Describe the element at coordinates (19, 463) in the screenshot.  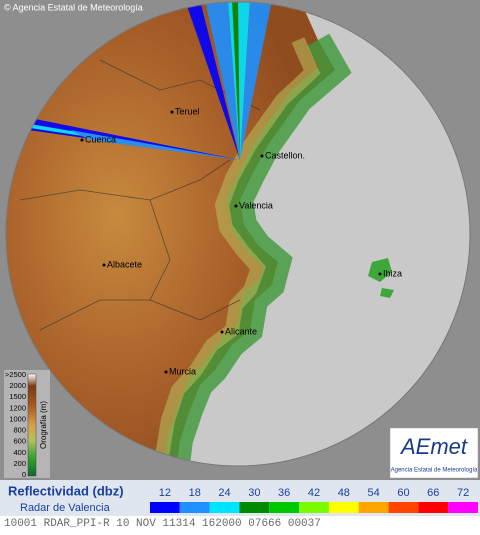
I see `orography-label: 200` at that location.